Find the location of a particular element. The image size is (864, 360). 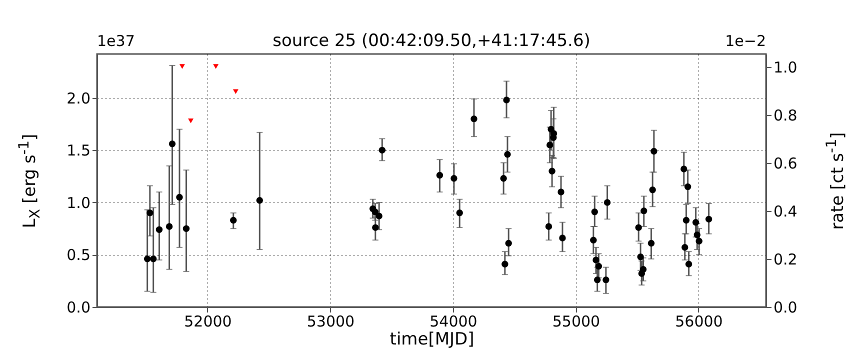

y-tick-label: 2.0 is located at coordinates (78, 98).